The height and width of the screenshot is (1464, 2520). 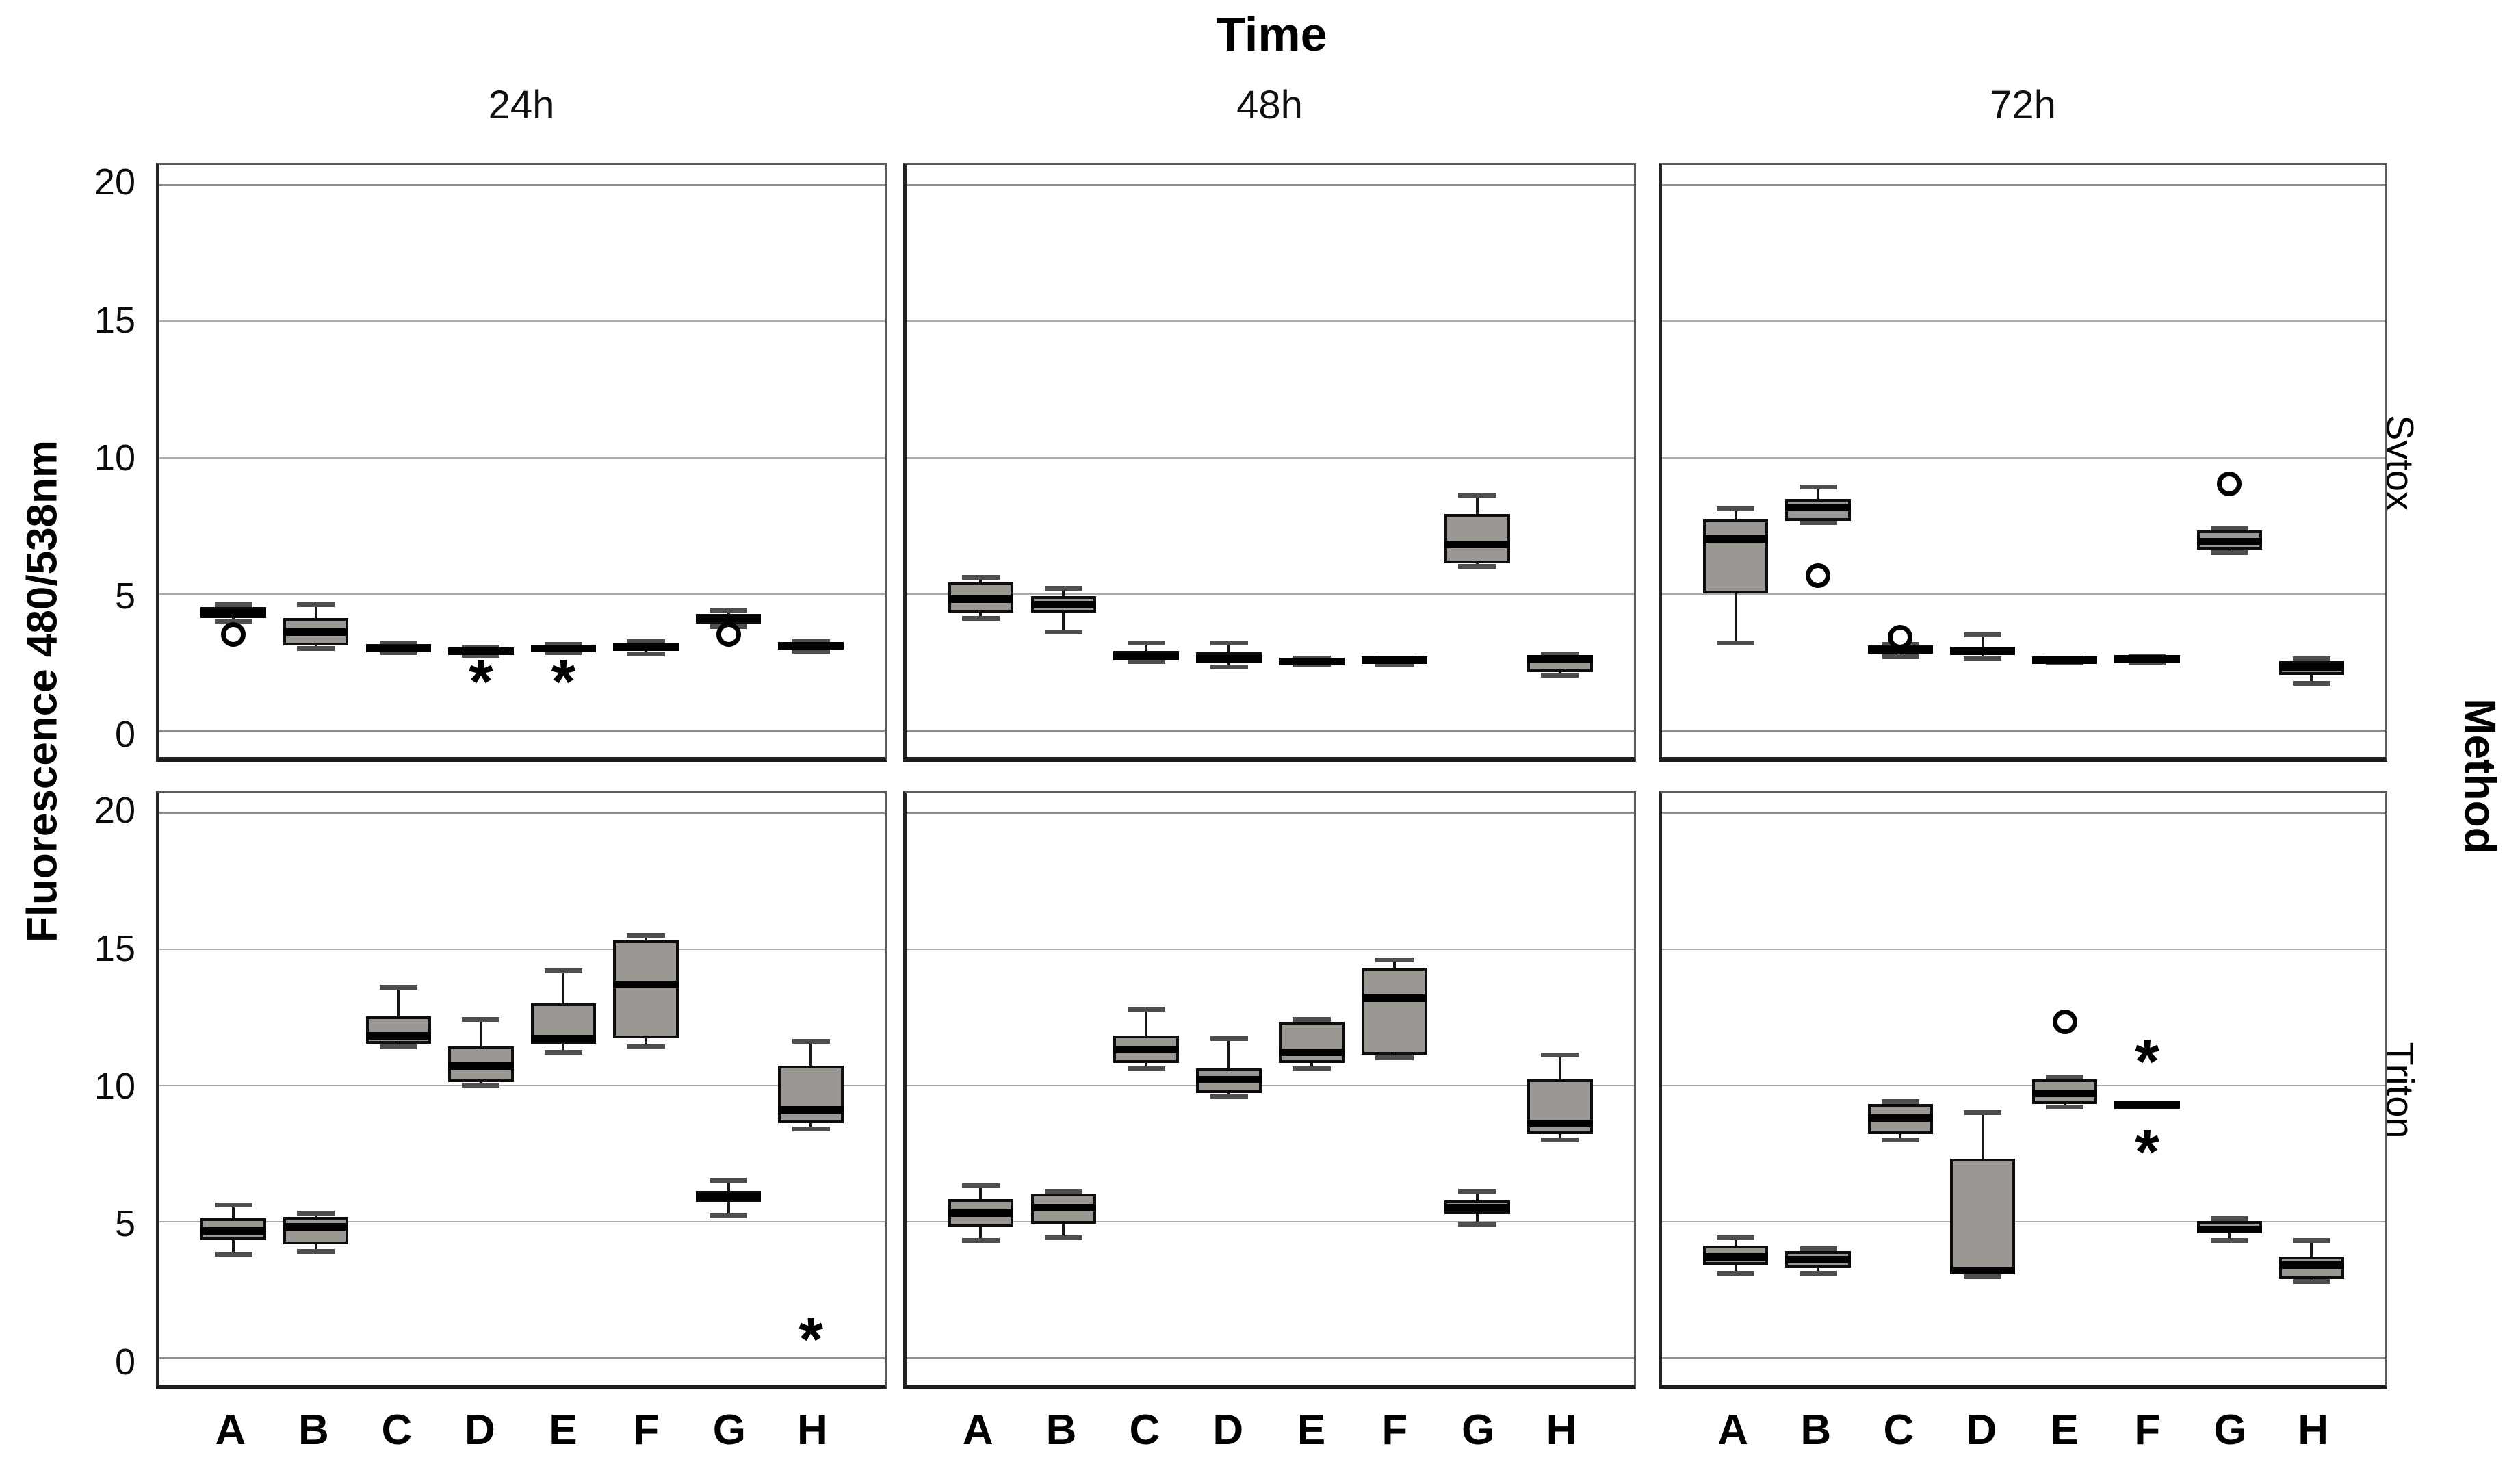 What do you see at coordinates (1269, 1090) in the screenshot?
I see `panel-triton-48h` at bounding box center [1269, 1090].